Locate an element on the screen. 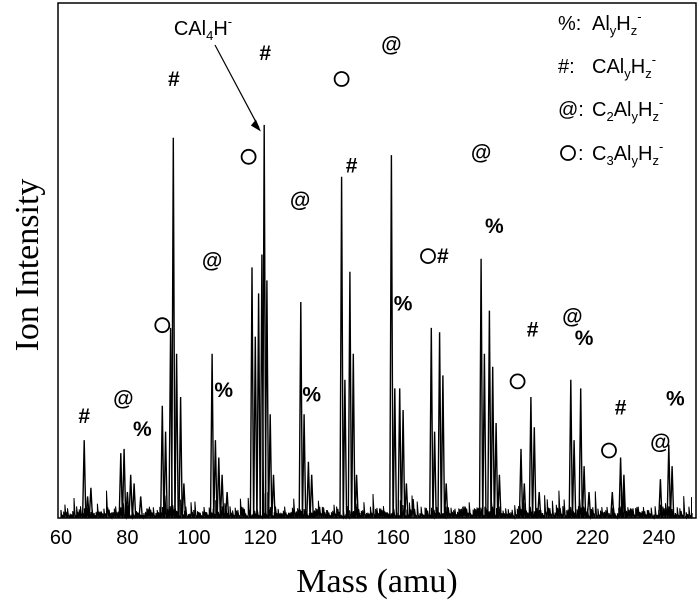 The width and height of the screenshot is (700, 605). x-axis-title: Mass (amu) is located at coordinates (376, 581).